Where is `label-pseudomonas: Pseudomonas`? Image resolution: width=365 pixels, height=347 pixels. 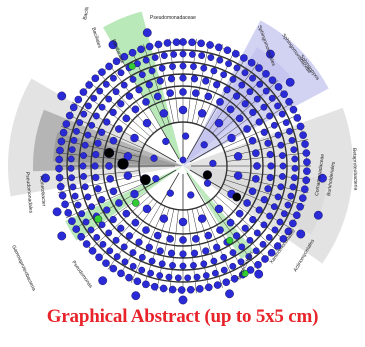
label-pseudomonas: Pseudomonas is located at coordinates (82, 275).